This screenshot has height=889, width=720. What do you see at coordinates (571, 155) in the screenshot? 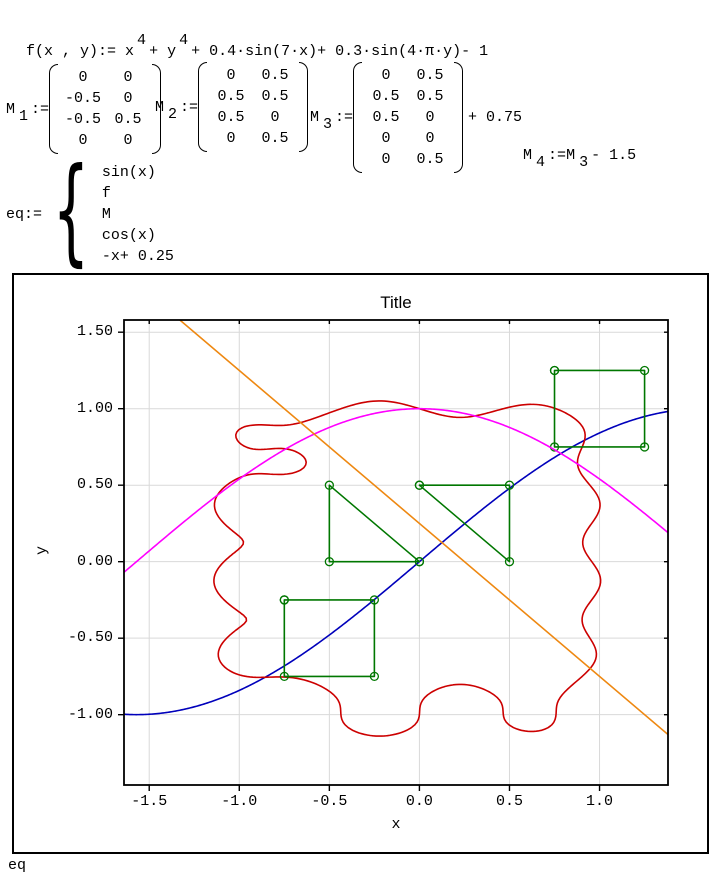
I see `m4-rhs: M` at bounding box center [571, 155].